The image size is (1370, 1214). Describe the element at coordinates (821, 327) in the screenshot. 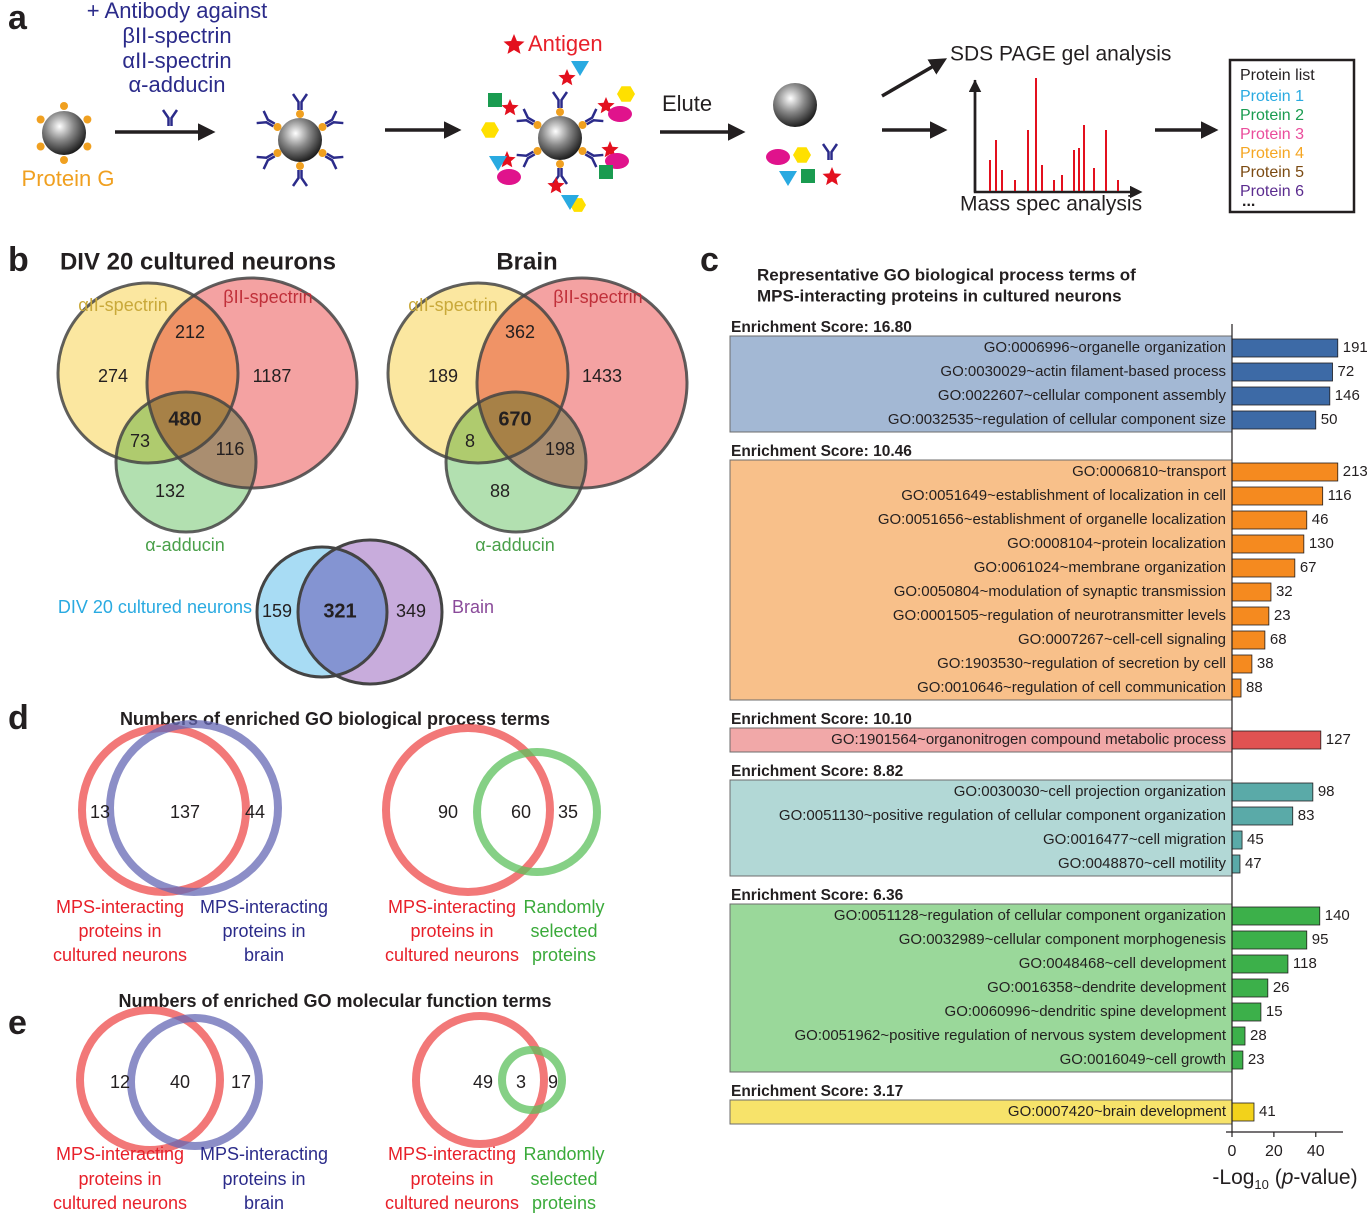

I see `group-header: Enrichment Score: 16.80` at that location.